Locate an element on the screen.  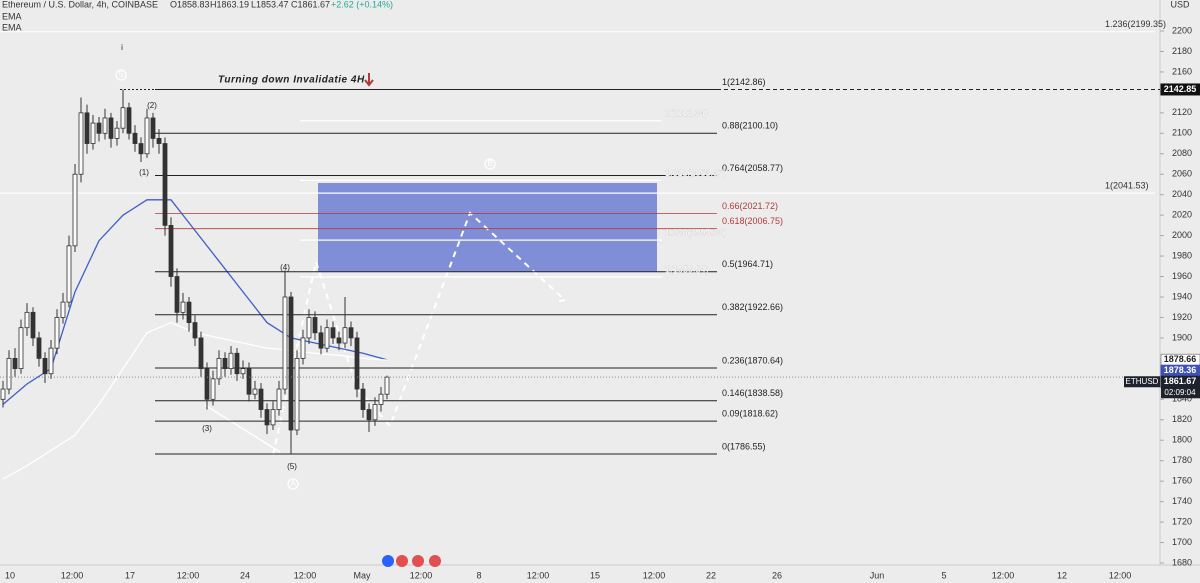
price-tick-label: 2000 is located at coordinates (1182, 235).